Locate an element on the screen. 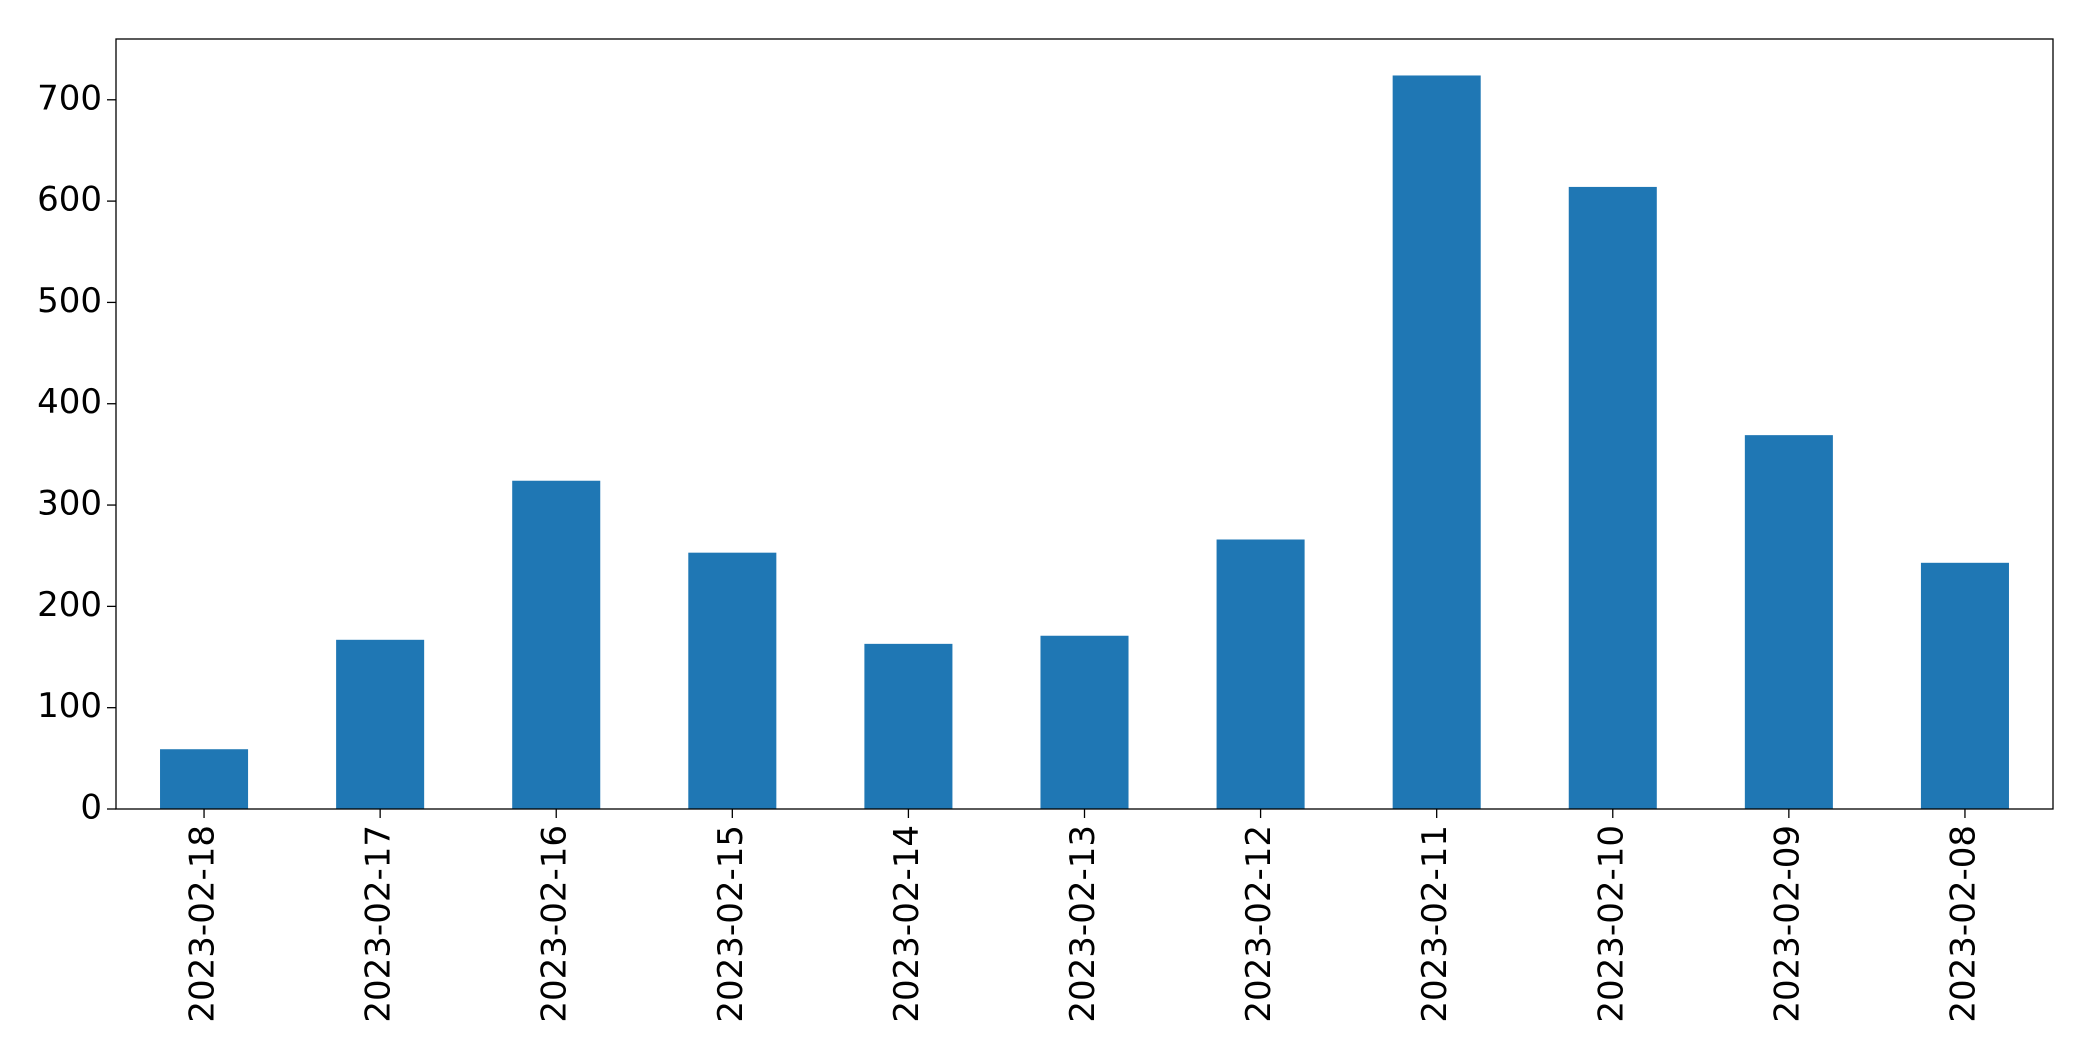  x-tick-label: 2023-02-16 is located at coordinates (555, 924).